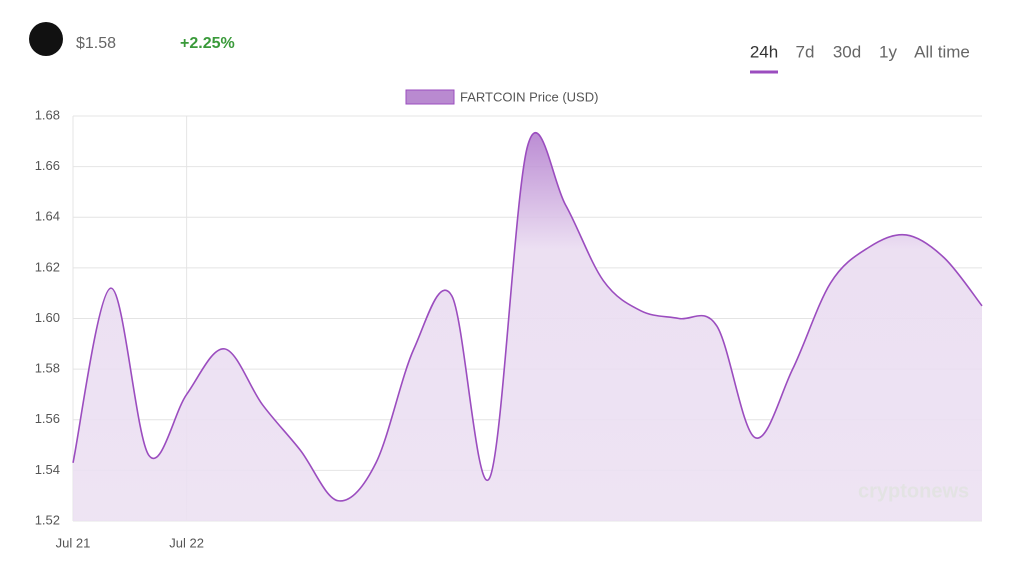 Image resolution: width=1024 pixels, height=563 pixels. I want to click on y-tick-label: 1.62, so click(47, 266).